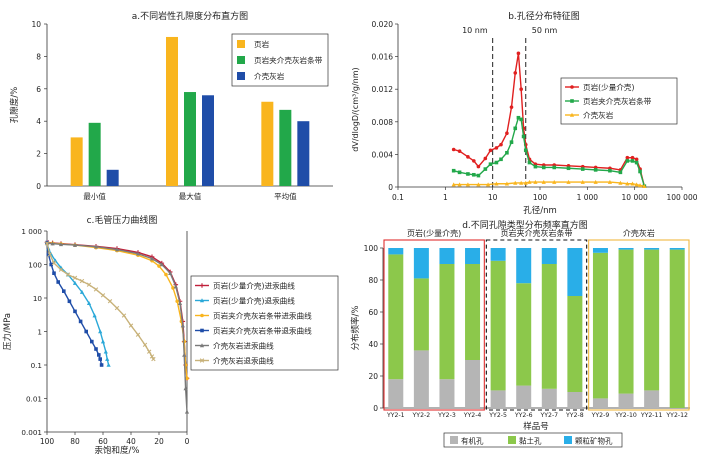 This screenshot has height=464, width=714. Describe the element at coordinates (254, 286) in the screenshot. I see `panel-c-legend-label-0: 页岩(少量介壳)进汞曲线` at that location.